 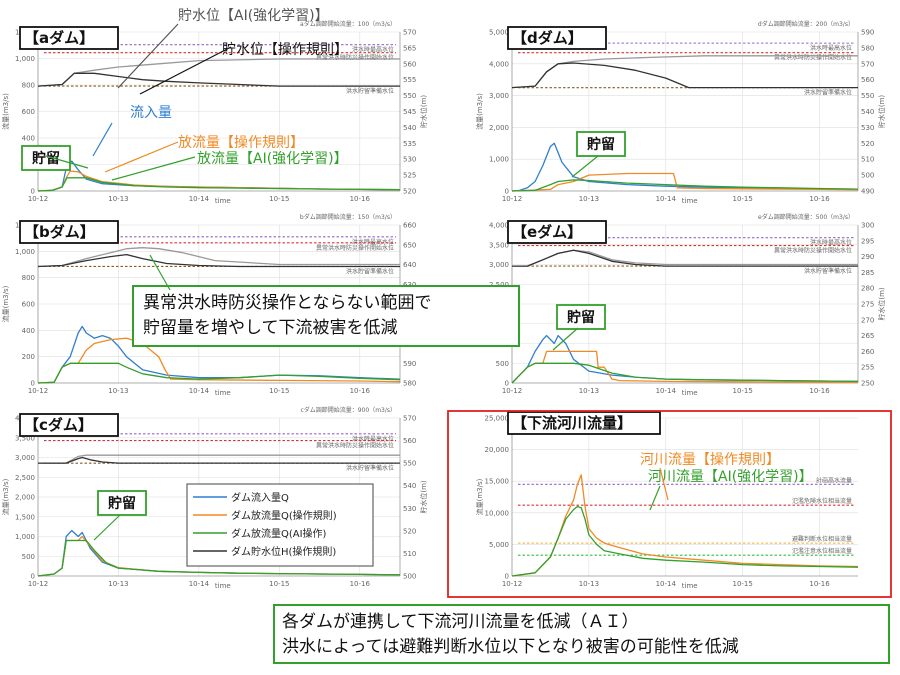 What do you see at coordinates (867, 160) in the screenshot?
I see `y2-tick-label: 510` at bounding box center [867, 160].